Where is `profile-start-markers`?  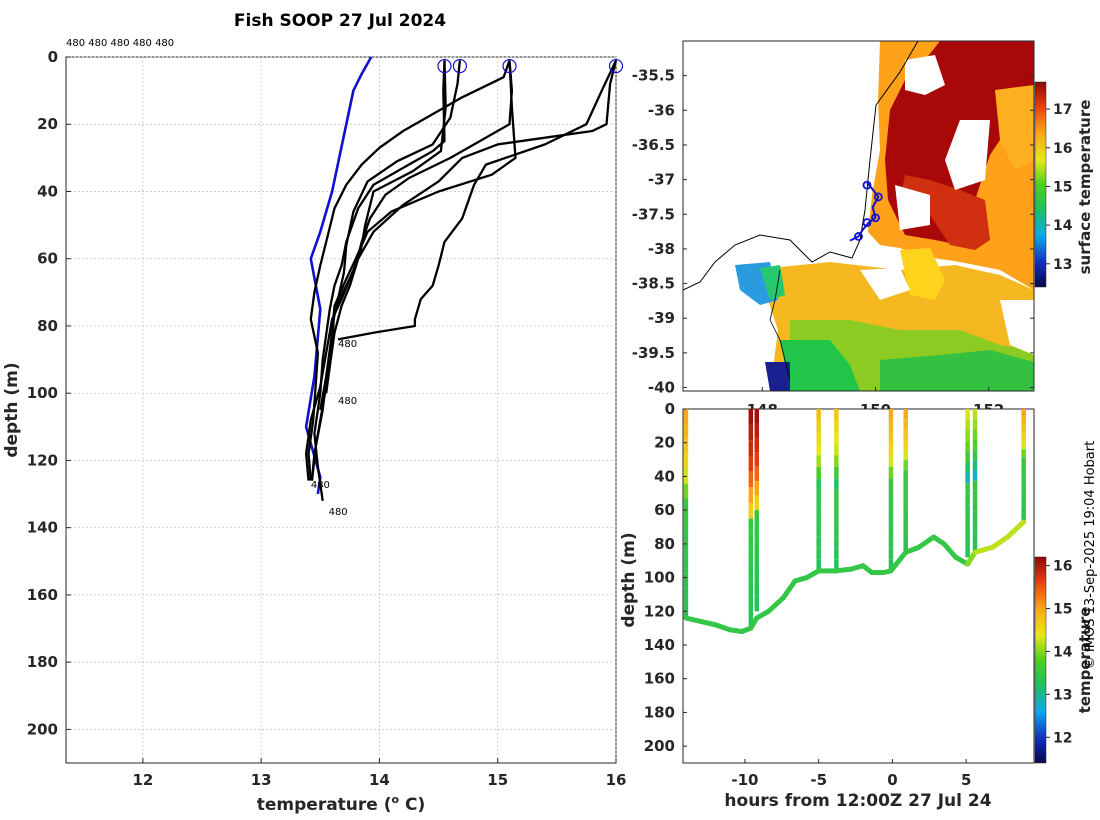 profile-start-markers is located at coordinates (530, 66).